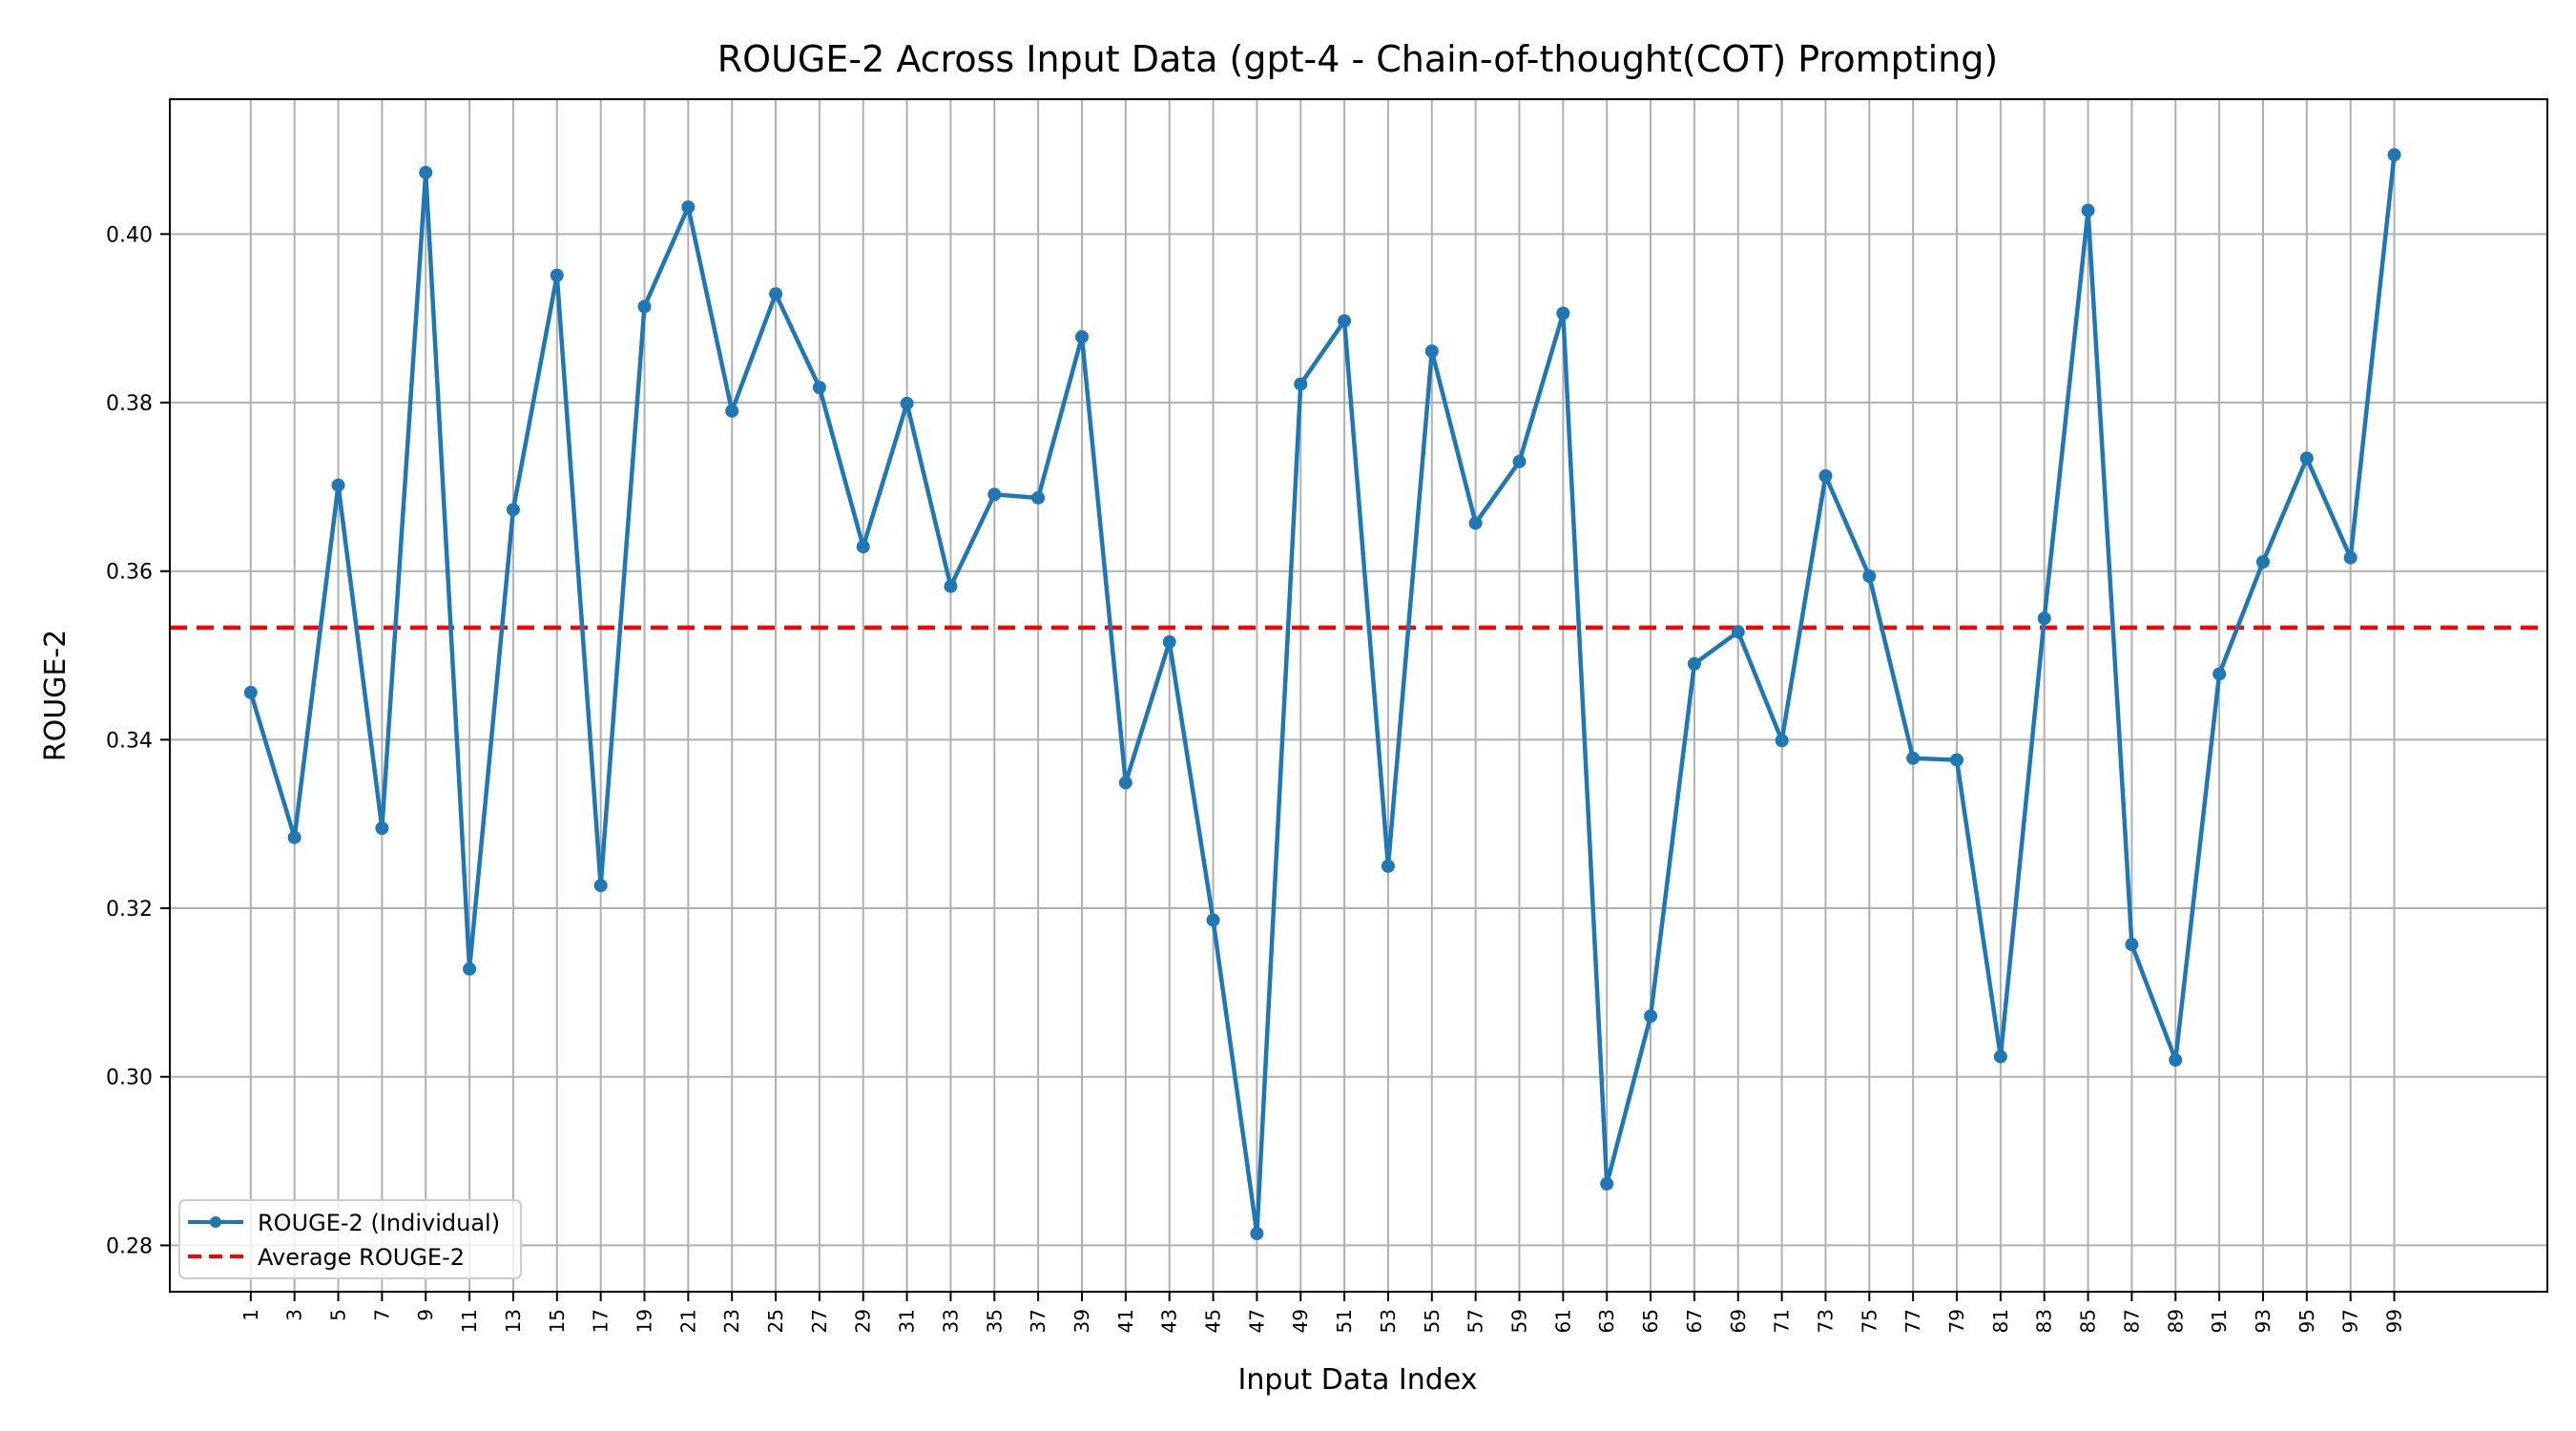 This screenshot has height=1431, width=2576. I want to click on x-tick-label: 5, so click(338, 1315).